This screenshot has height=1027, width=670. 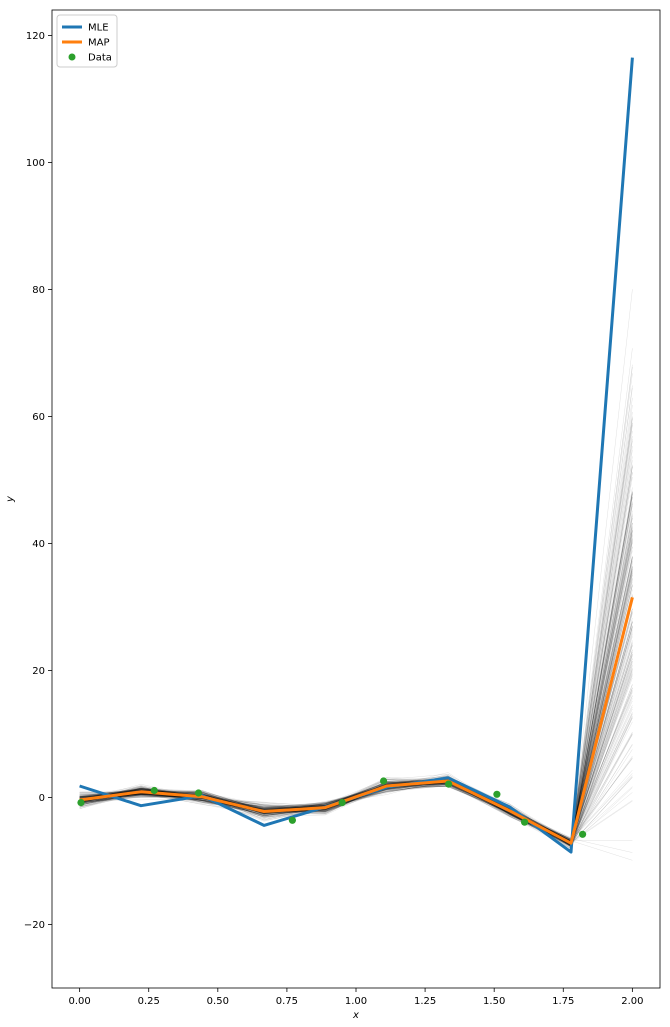 What do you see at coordinates (218, 1001) in the screenshot?
I see `x-tick-label: 0.50` at bounding box center [218, 1001].